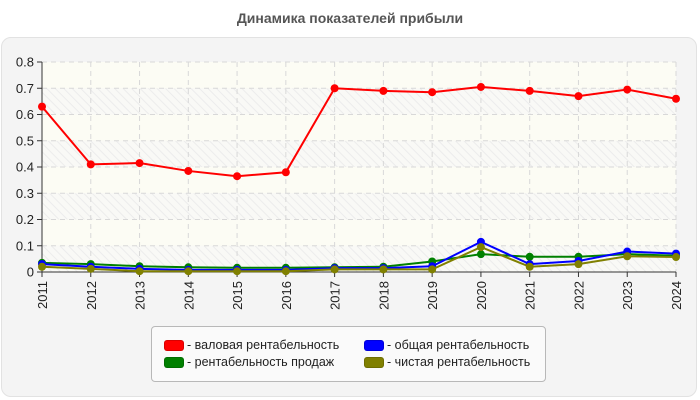 Image resolution: width=700 pixels, height=400 pixels. What do you see at coordinates (447, 362) in the screenshot?
I see `legend-item-net: - чистая рентабельность` at bounding box center [447, 362].